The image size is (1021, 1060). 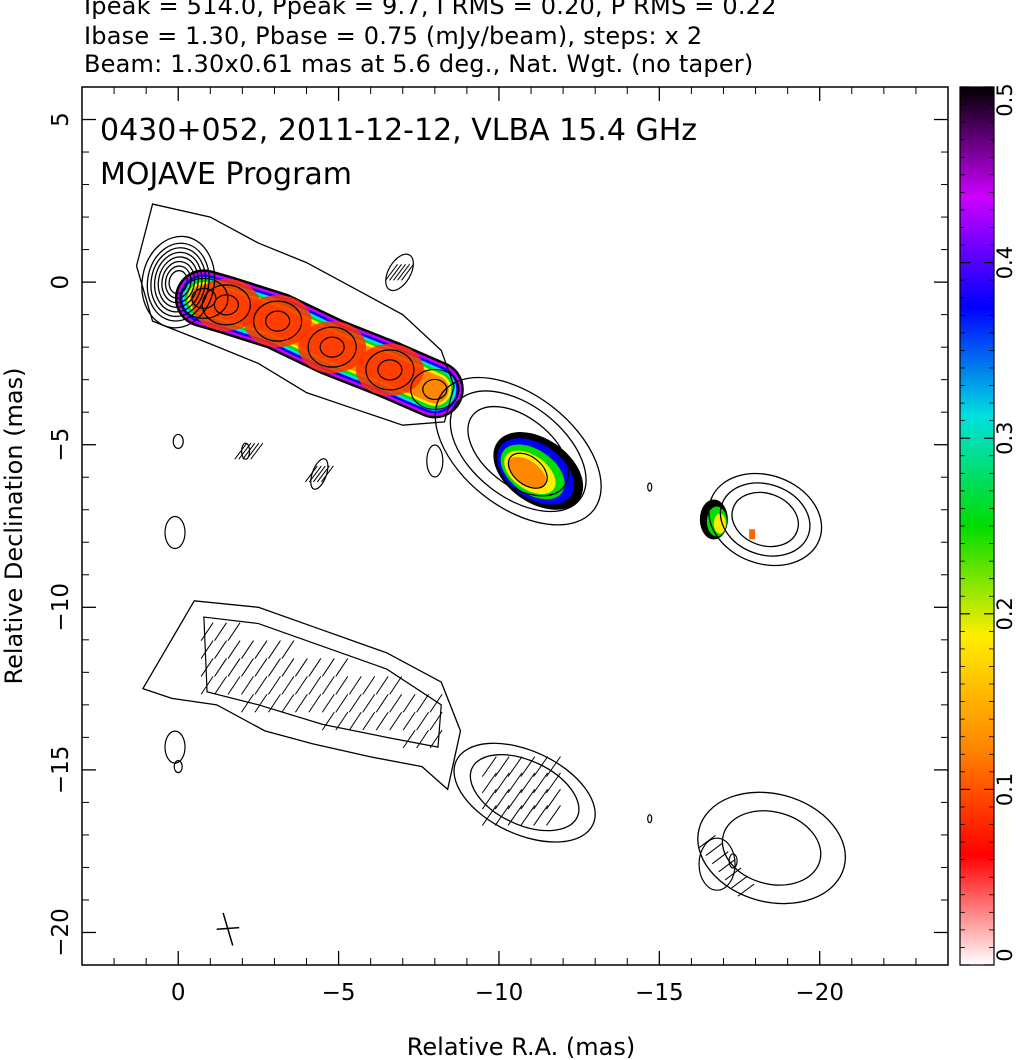 I want to click on colorbar-tick-label: 0.1, so click(x=1005, y=789).